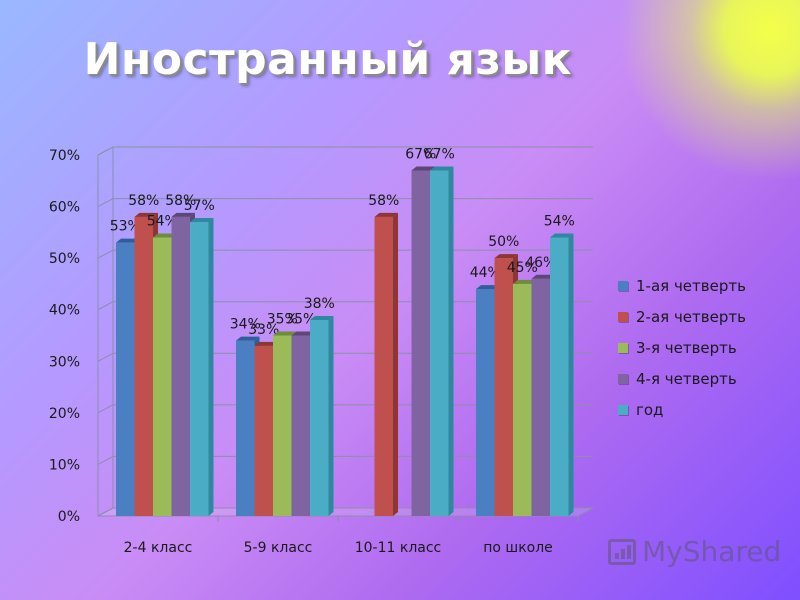 This screenshot has width=800, height=600. I want to click on y-tick-label: 50%, so click(64, 259).